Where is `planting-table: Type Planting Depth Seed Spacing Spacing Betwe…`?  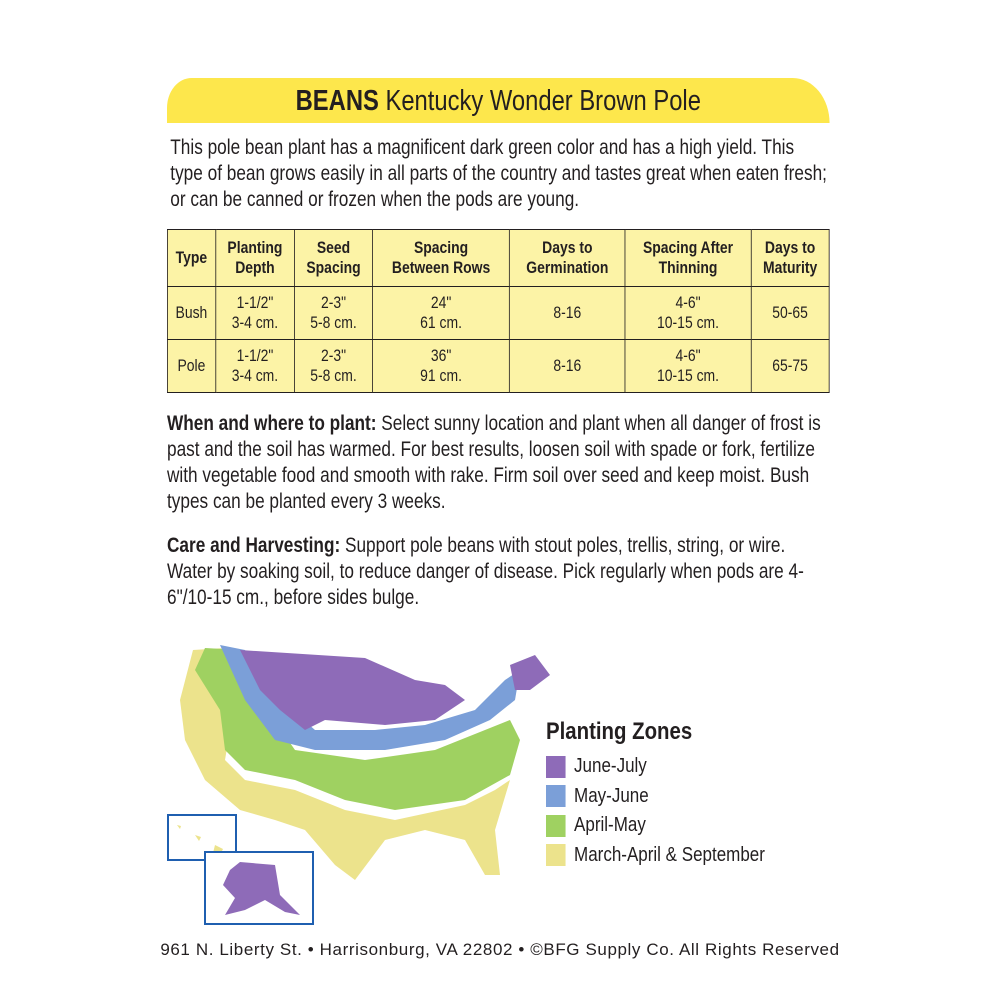 planting-table: Type Planting Depth Seed Spacing Spacing Betwe… is located at coordinates (498, 311).